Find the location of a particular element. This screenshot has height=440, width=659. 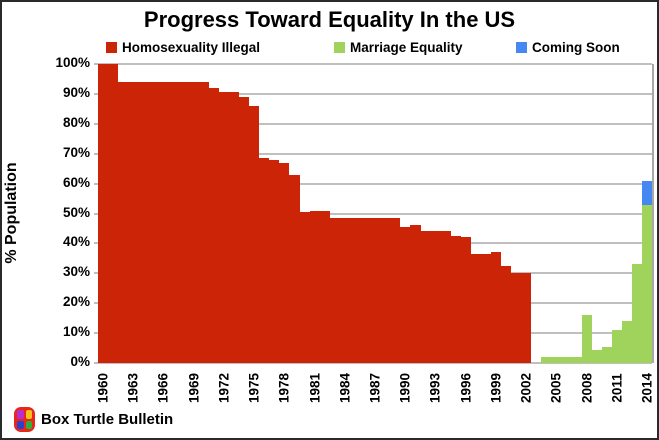

bar-year-2007 is located at coordinates (576, 213).